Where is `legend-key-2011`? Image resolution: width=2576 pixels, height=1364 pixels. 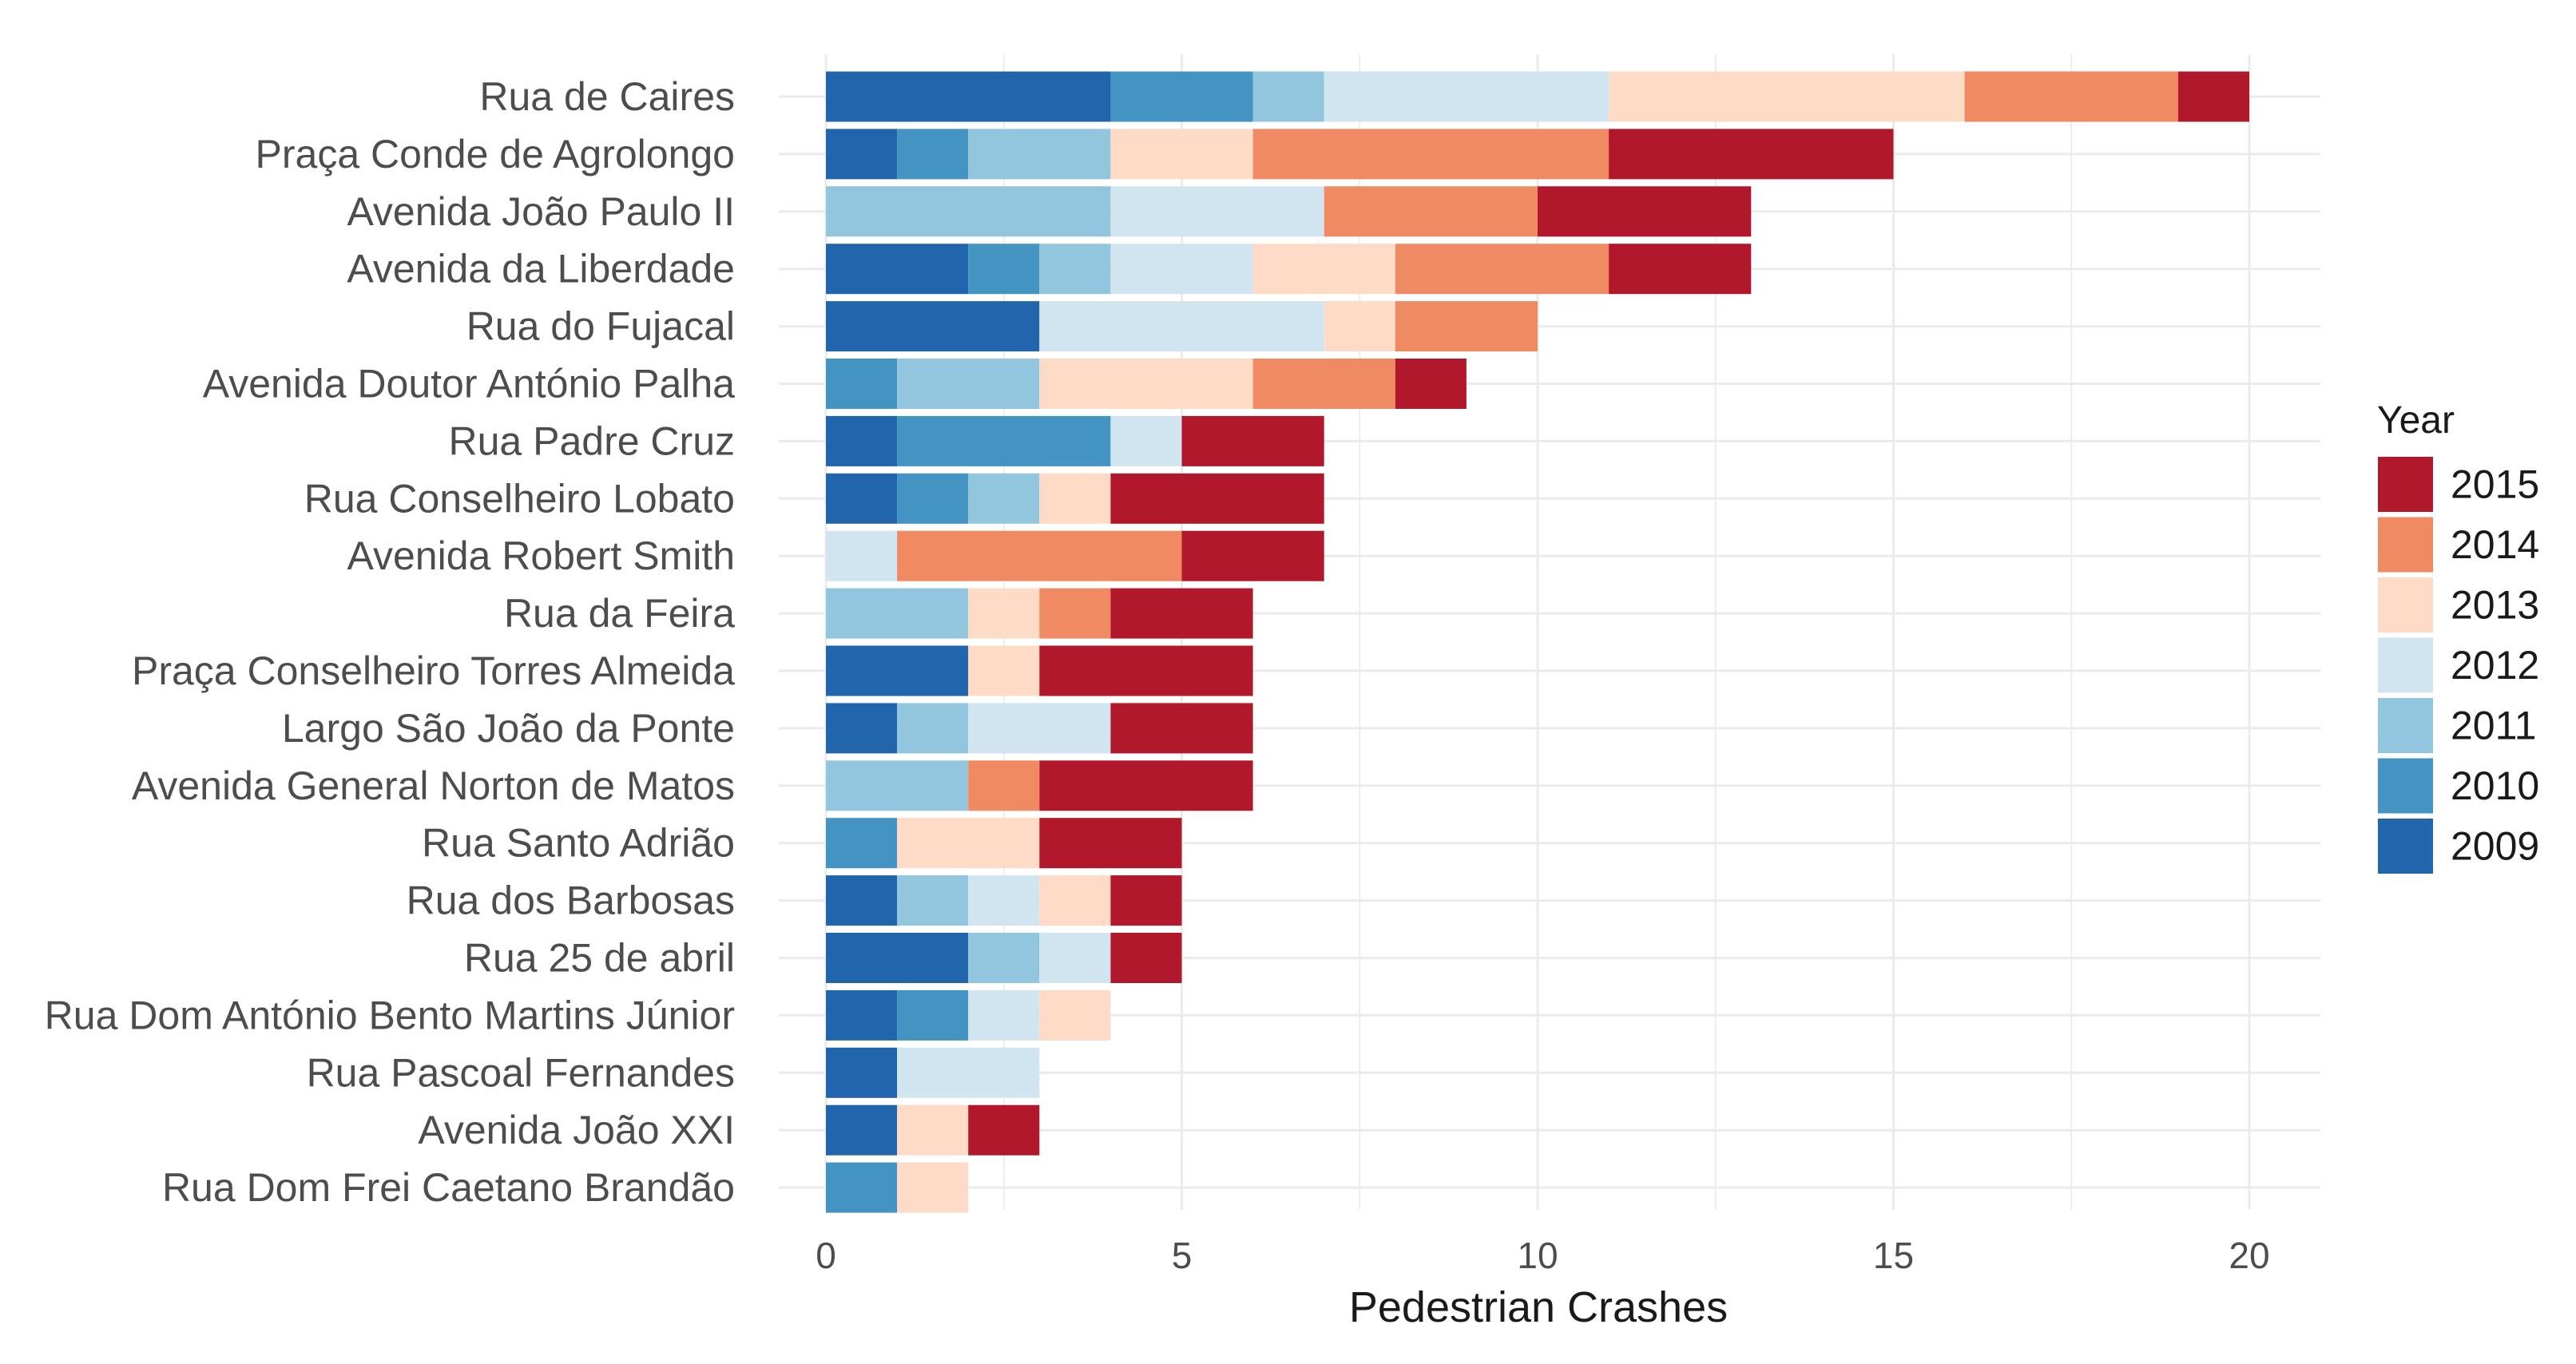
legend-key-2011 is located at coordinates (2405, 725).